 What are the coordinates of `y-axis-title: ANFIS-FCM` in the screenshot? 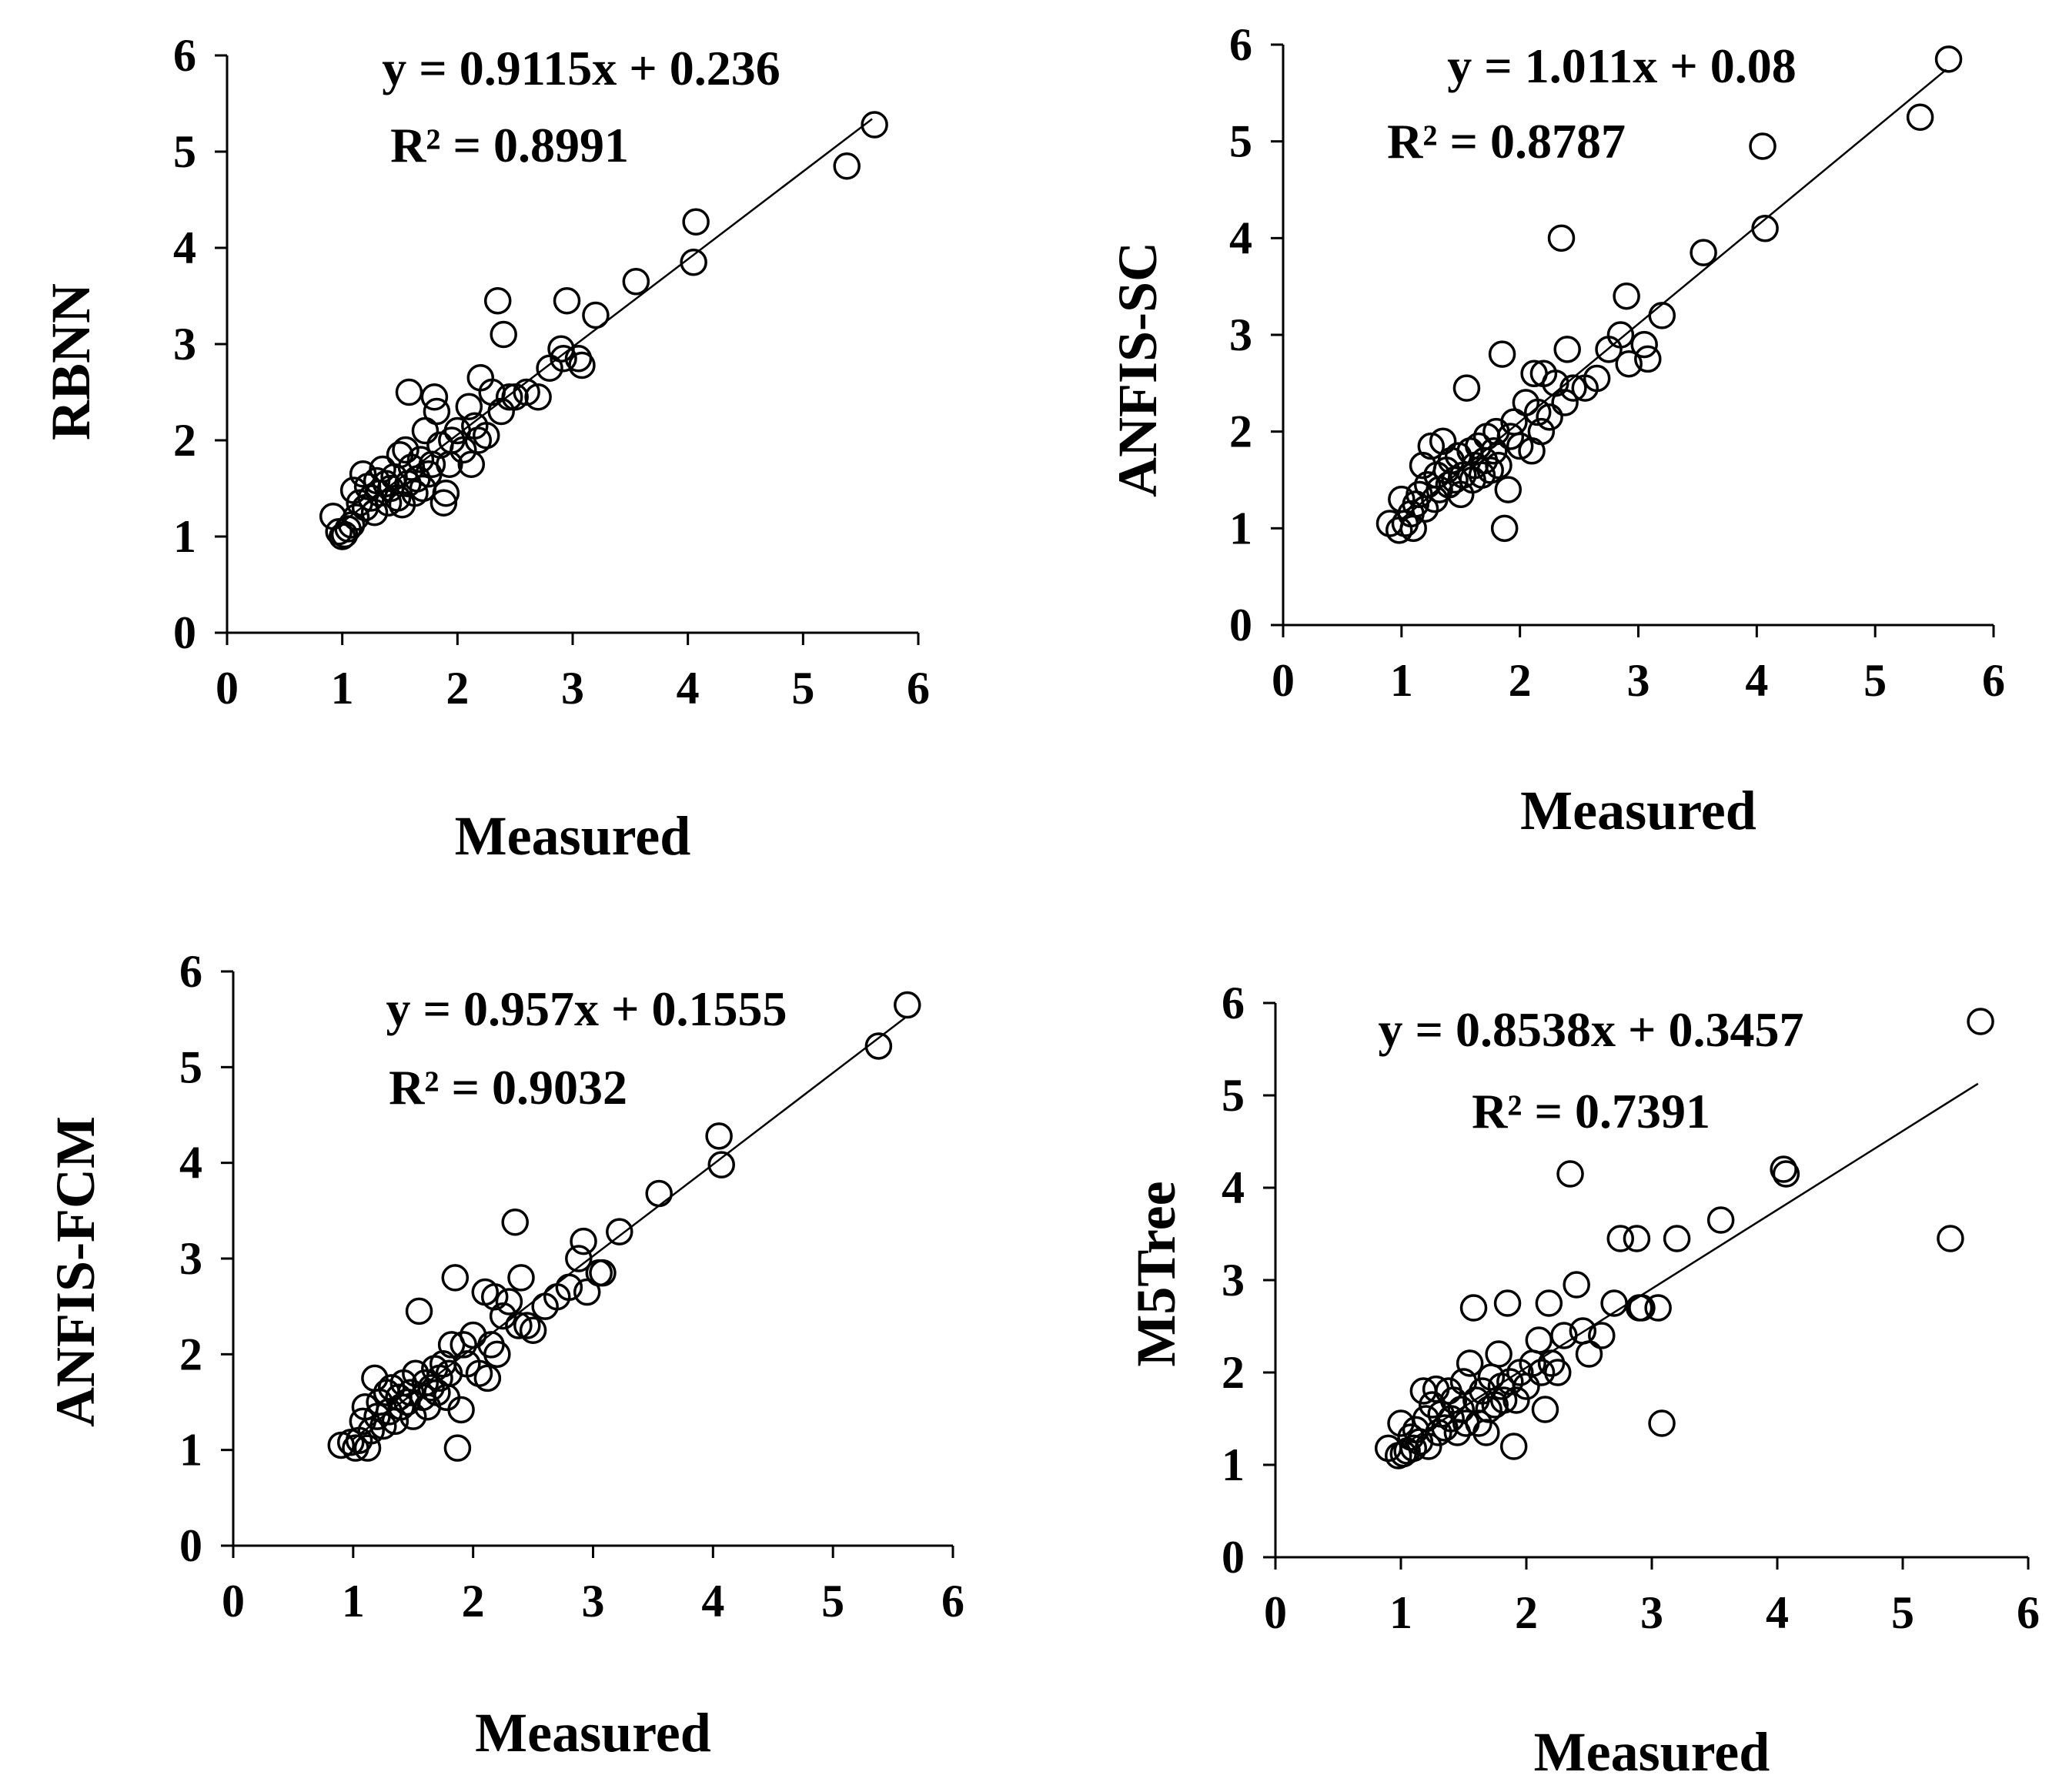 It's located at (75, 1271).